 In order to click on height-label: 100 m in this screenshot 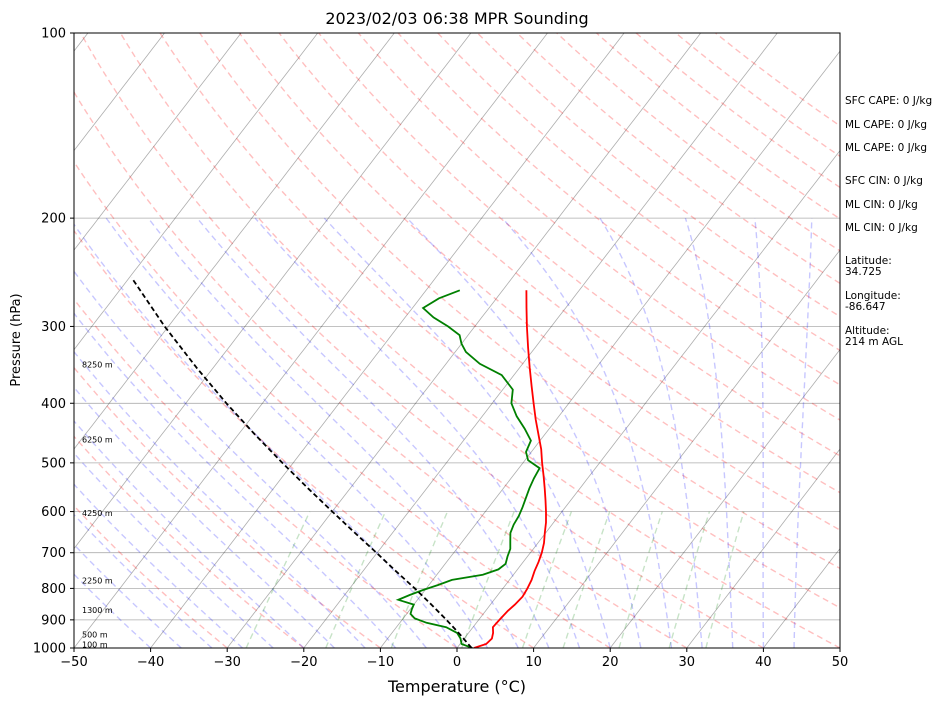, I will do `click(95, 644)`.